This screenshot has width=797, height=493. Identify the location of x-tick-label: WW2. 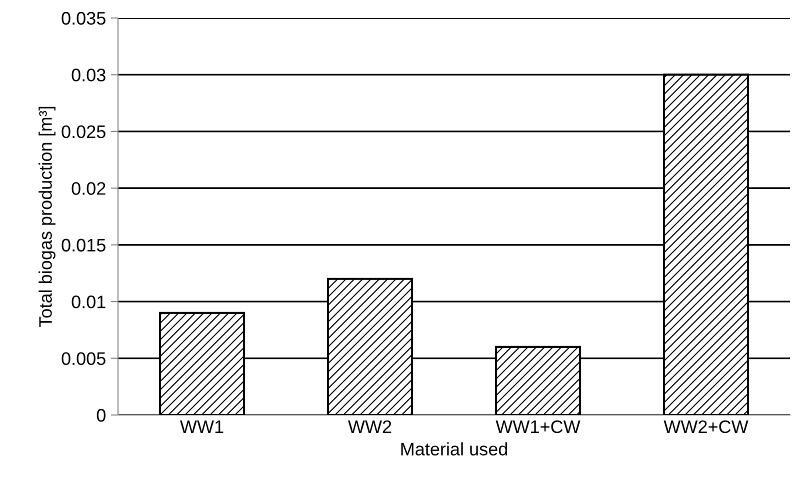
(370, 426).